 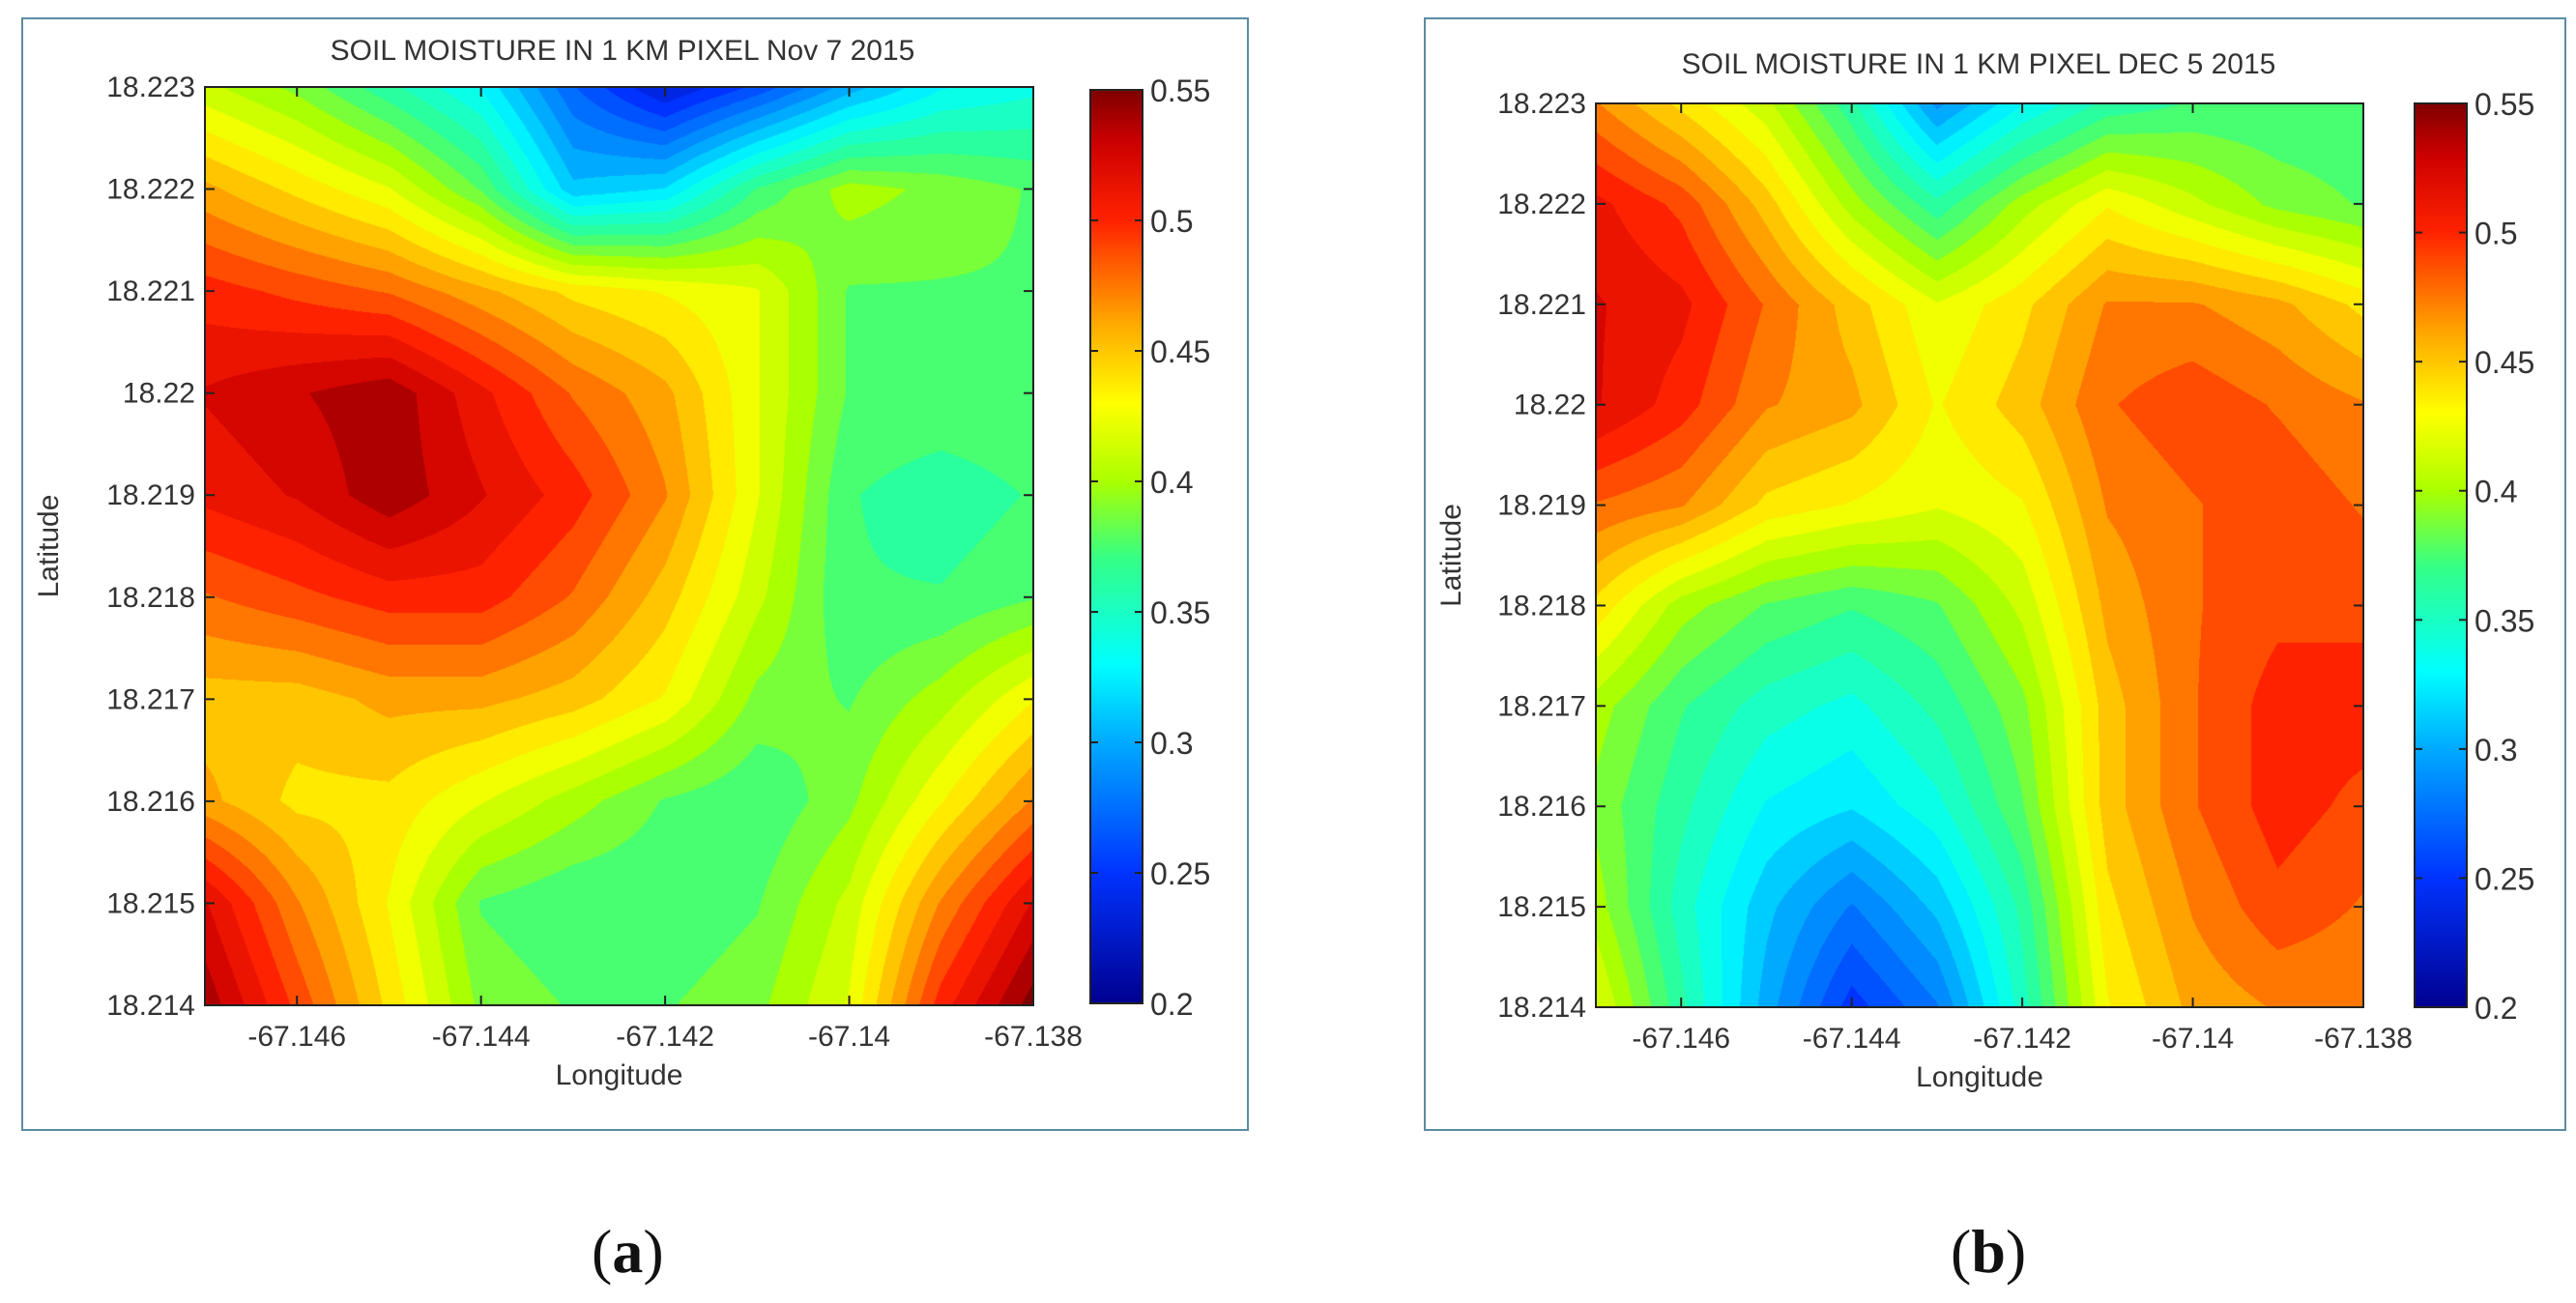 I want to click on caption-b: (b), so click(x=1989, y=1252).